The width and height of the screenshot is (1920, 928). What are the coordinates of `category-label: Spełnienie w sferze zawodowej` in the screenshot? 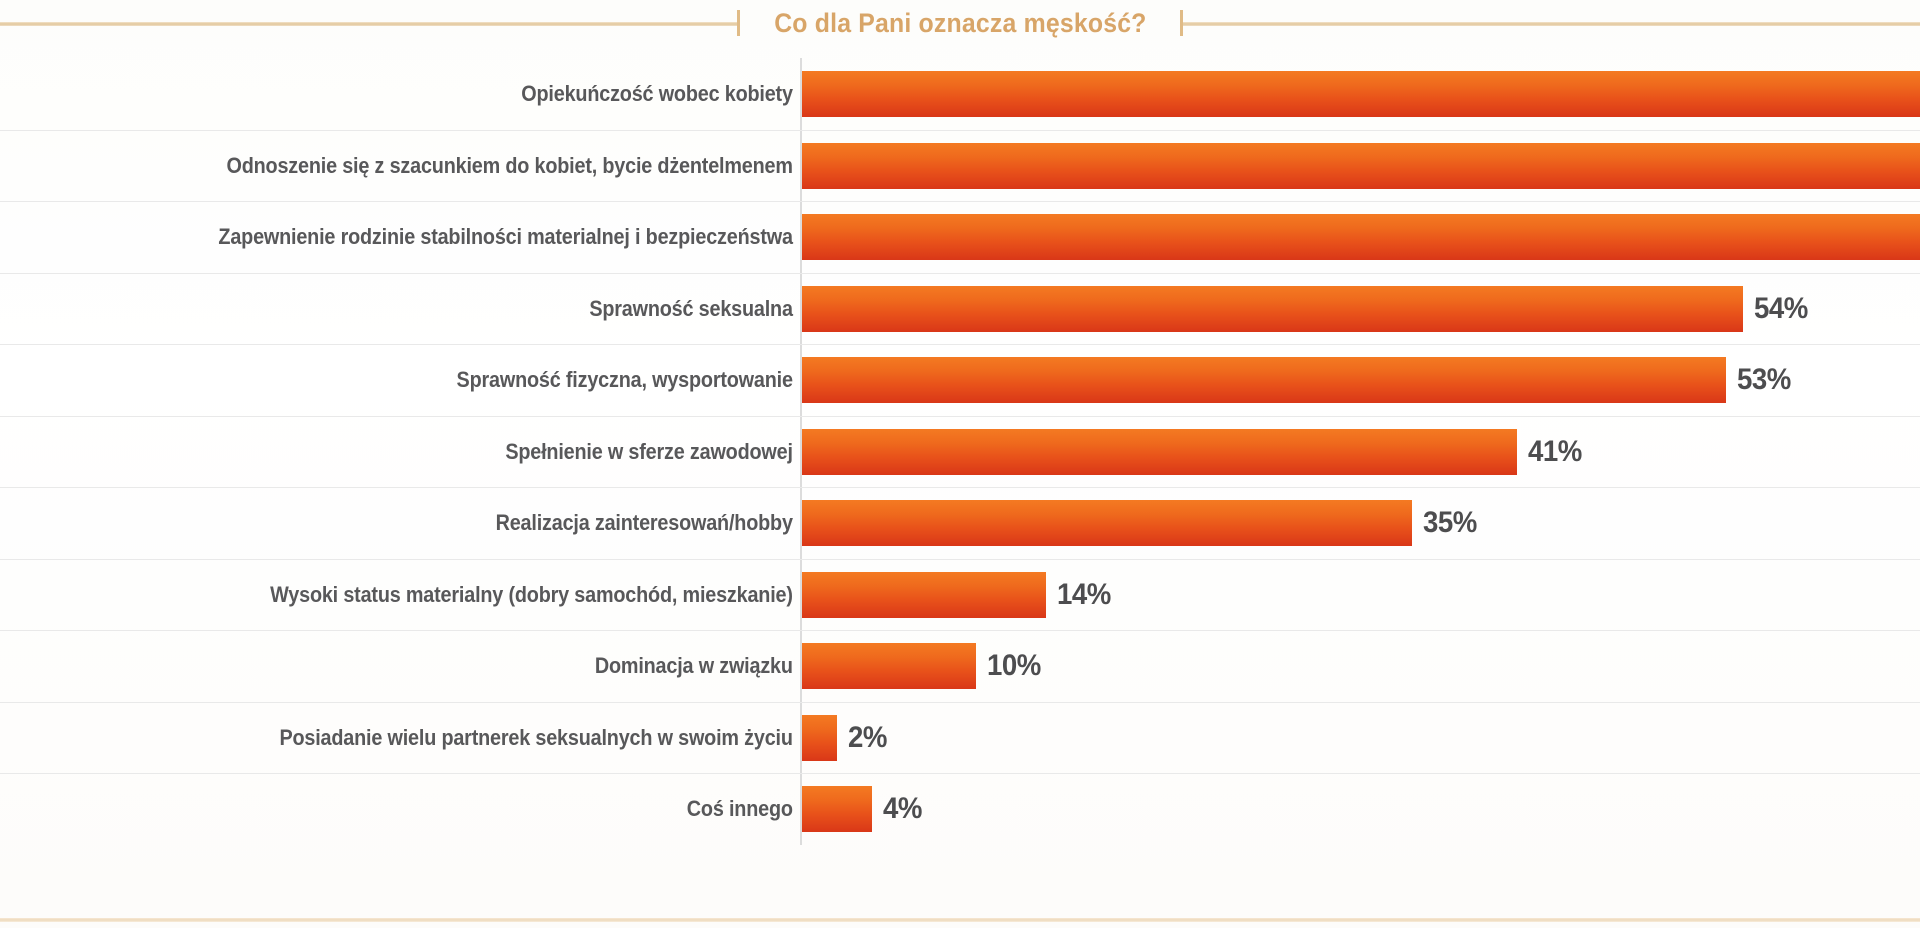 It's located at (649, 451).